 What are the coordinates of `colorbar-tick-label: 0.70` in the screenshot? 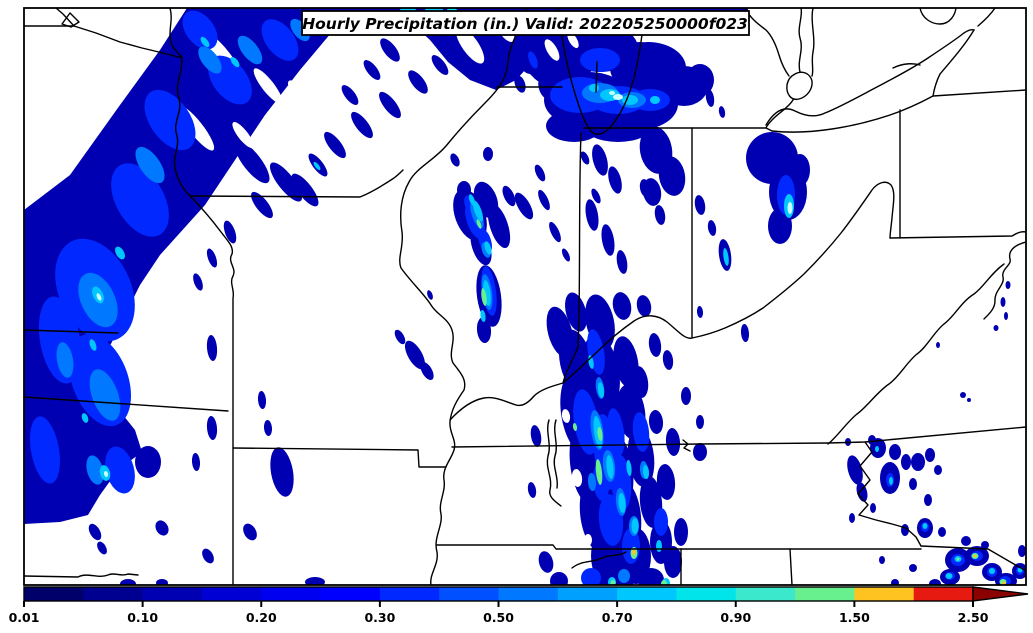 It's located at (617, 617).